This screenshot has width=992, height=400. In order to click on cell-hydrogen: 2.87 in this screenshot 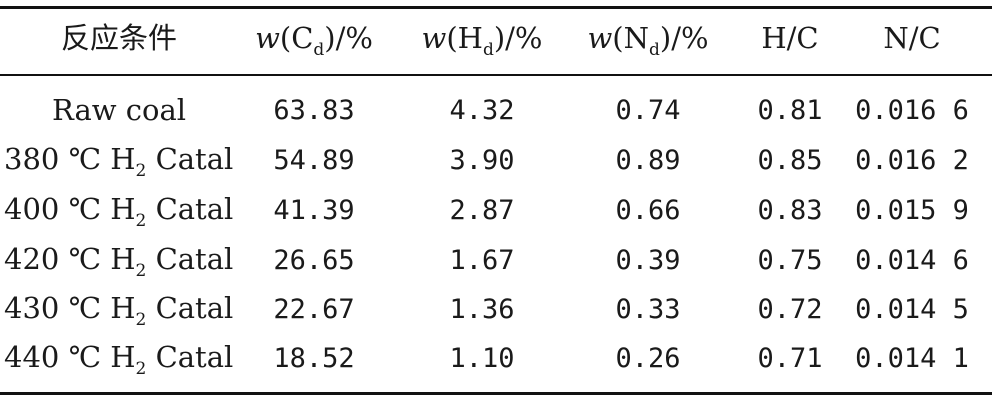, I will do `click(482, 210)`.